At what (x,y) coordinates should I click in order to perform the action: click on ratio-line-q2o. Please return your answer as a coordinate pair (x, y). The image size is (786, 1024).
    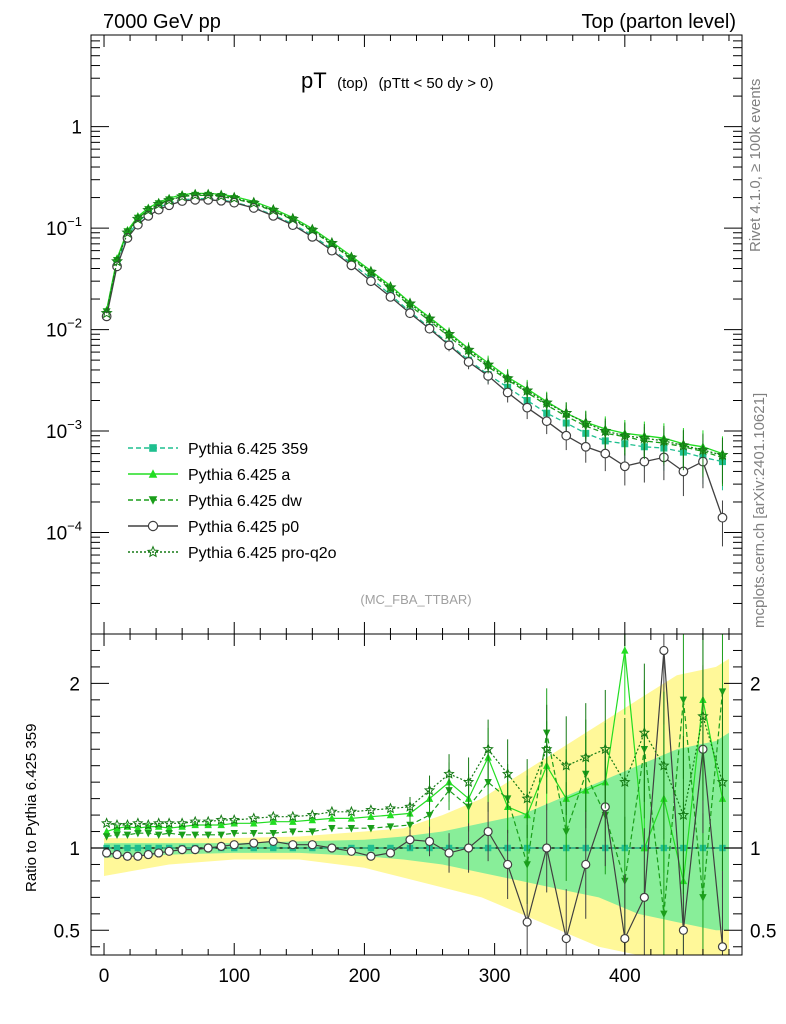
    Looking at the image, I should click on (415, 771).